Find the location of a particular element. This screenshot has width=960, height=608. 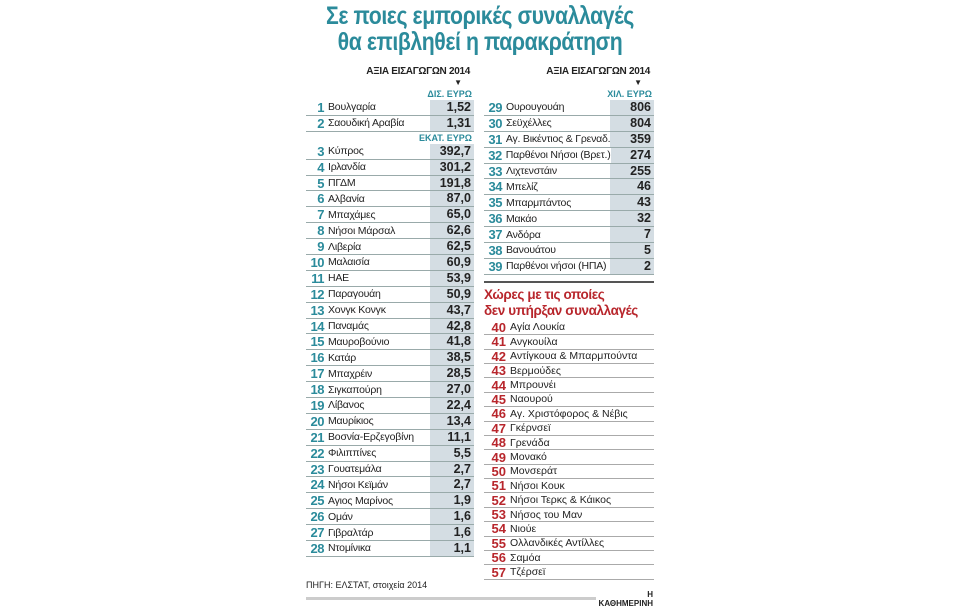

table-row: 28 Ντομίνικα 1,1 is located at coordinates (390, 549).